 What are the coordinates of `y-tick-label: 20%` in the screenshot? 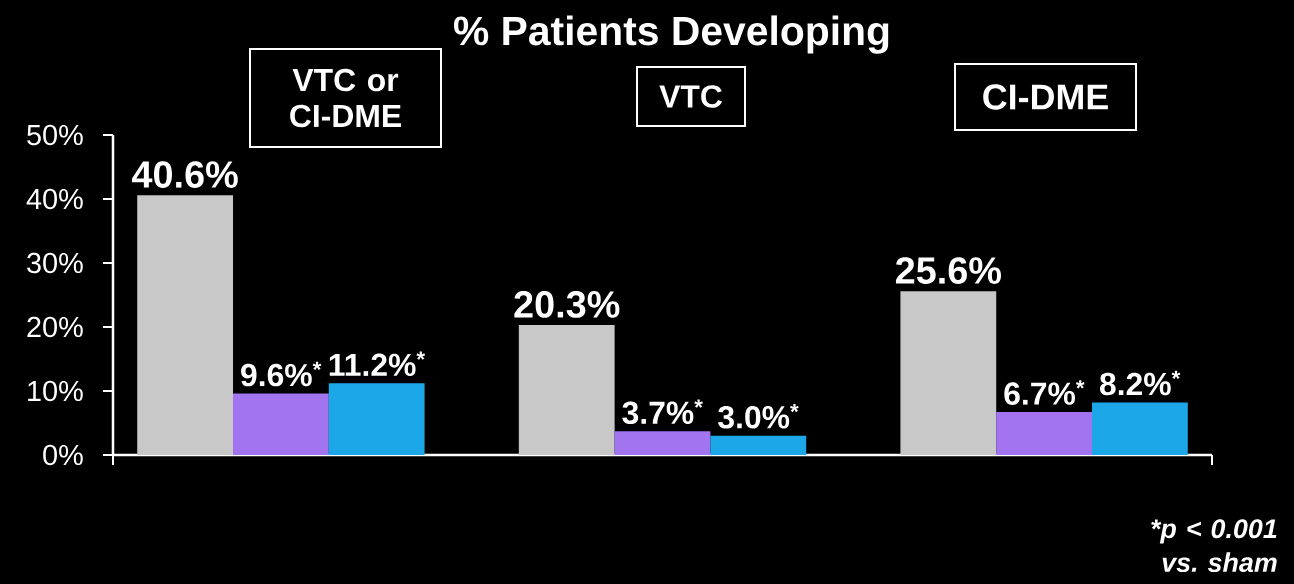 It's located at (55, 327).